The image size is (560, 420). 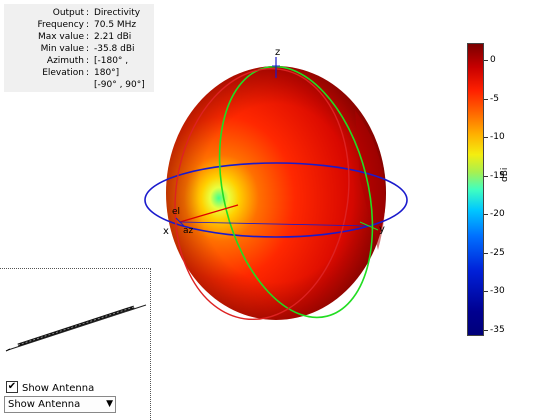 I want to click on colorbar-tick-label: -20, so click(x=497, y=214).